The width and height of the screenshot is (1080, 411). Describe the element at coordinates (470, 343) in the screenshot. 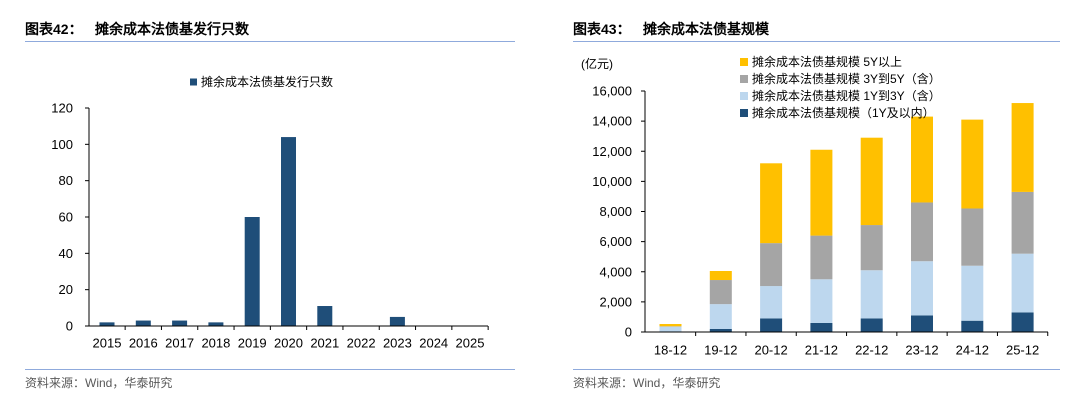

I see `x-tick-label: 2025` at that location.